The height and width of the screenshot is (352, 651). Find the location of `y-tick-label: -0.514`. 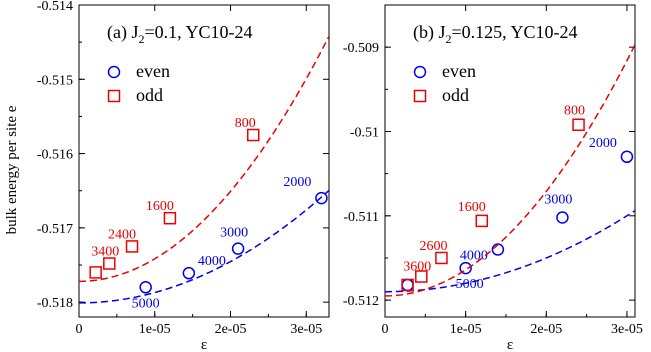

y-tick-label: -0.514 is located at coordinates (55, 7).